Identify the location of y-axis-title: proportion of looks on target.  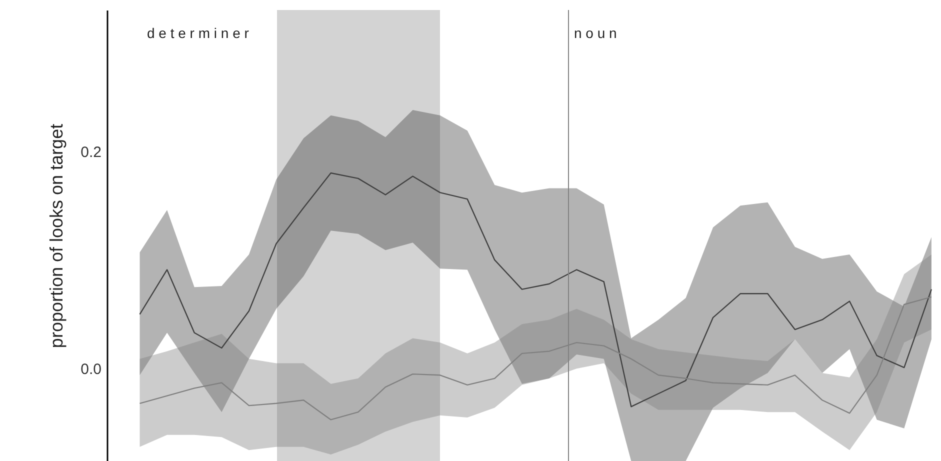
(56, 236).